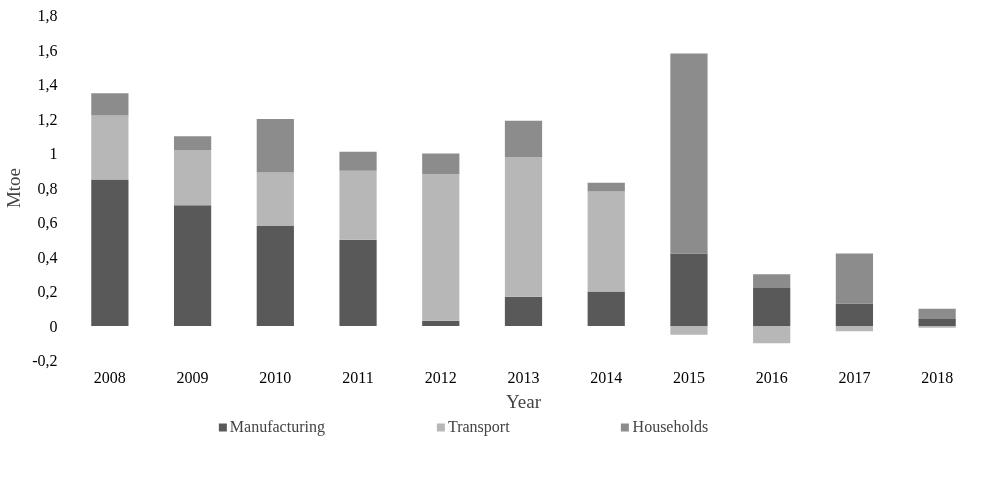 The height and width of the screenshot is (502, 1007). What do you see at coordinates (688, 377) in the screenshot?
I see `x-tick-label: 2015` at bounding box center [688, 377].